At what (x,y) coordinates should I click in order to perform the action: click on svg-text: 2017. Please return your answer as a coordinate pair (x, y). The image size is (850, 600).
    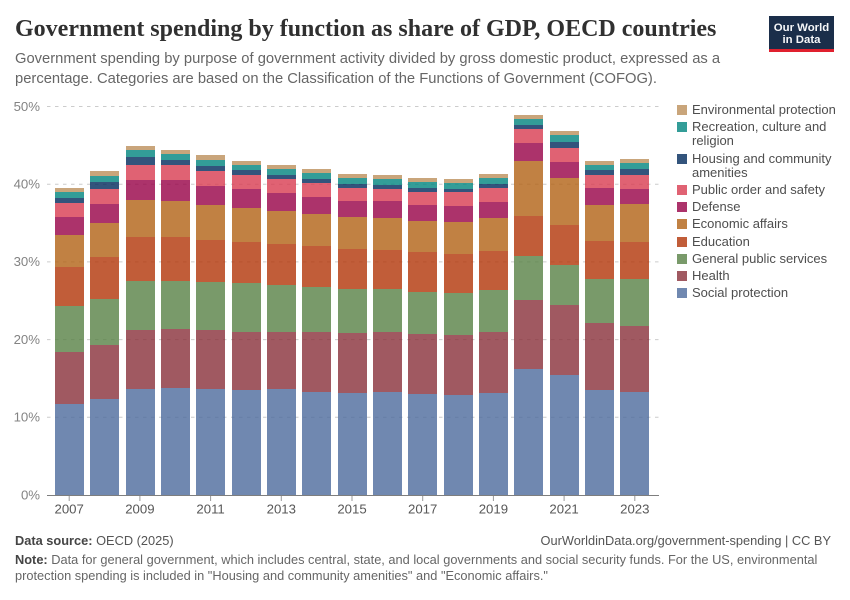
    Looking at the image, I should click on (422, 509).